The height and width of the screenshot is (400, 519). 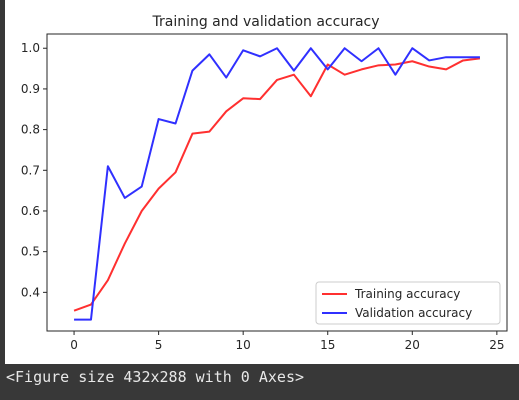 I want to click on x-tick-label: 25, so click(x=496, y=345).